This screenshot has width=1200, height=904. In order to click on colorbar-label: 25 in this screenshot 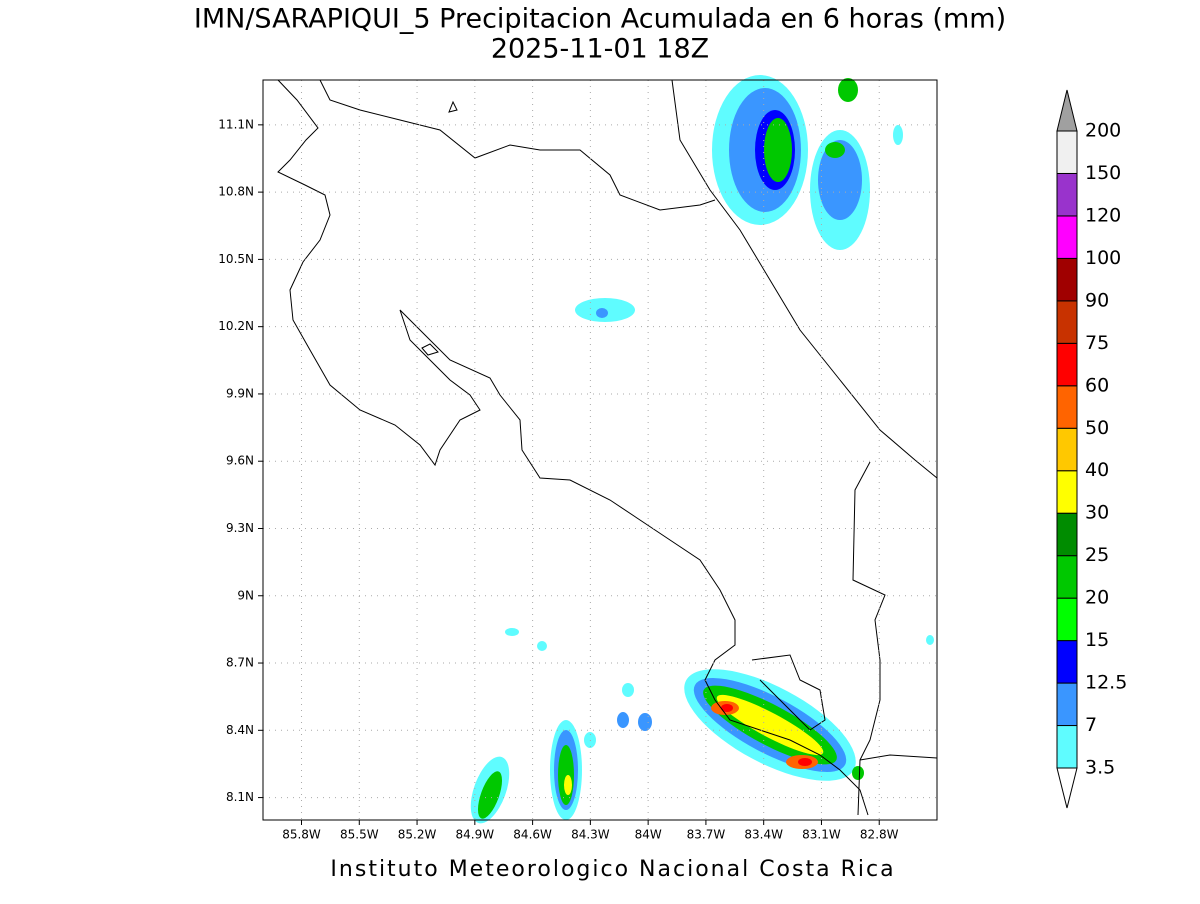, I will do `click(1097, 555)`.